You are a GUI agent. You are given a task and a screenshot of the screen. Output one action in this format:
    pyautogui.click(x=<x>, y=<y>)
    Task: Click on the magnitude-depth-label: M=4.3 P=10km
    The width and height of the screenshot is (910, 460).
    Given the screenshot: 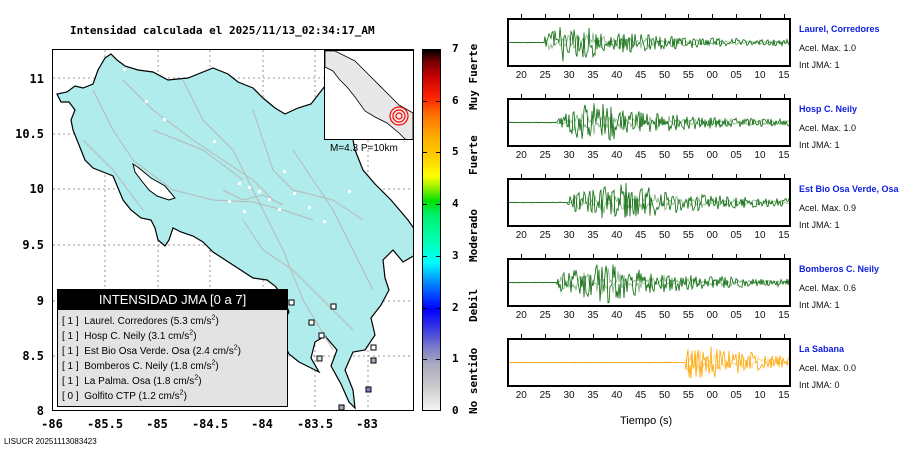 What is the action you would take?
    pyautogui.click(x=364, y=148)
    